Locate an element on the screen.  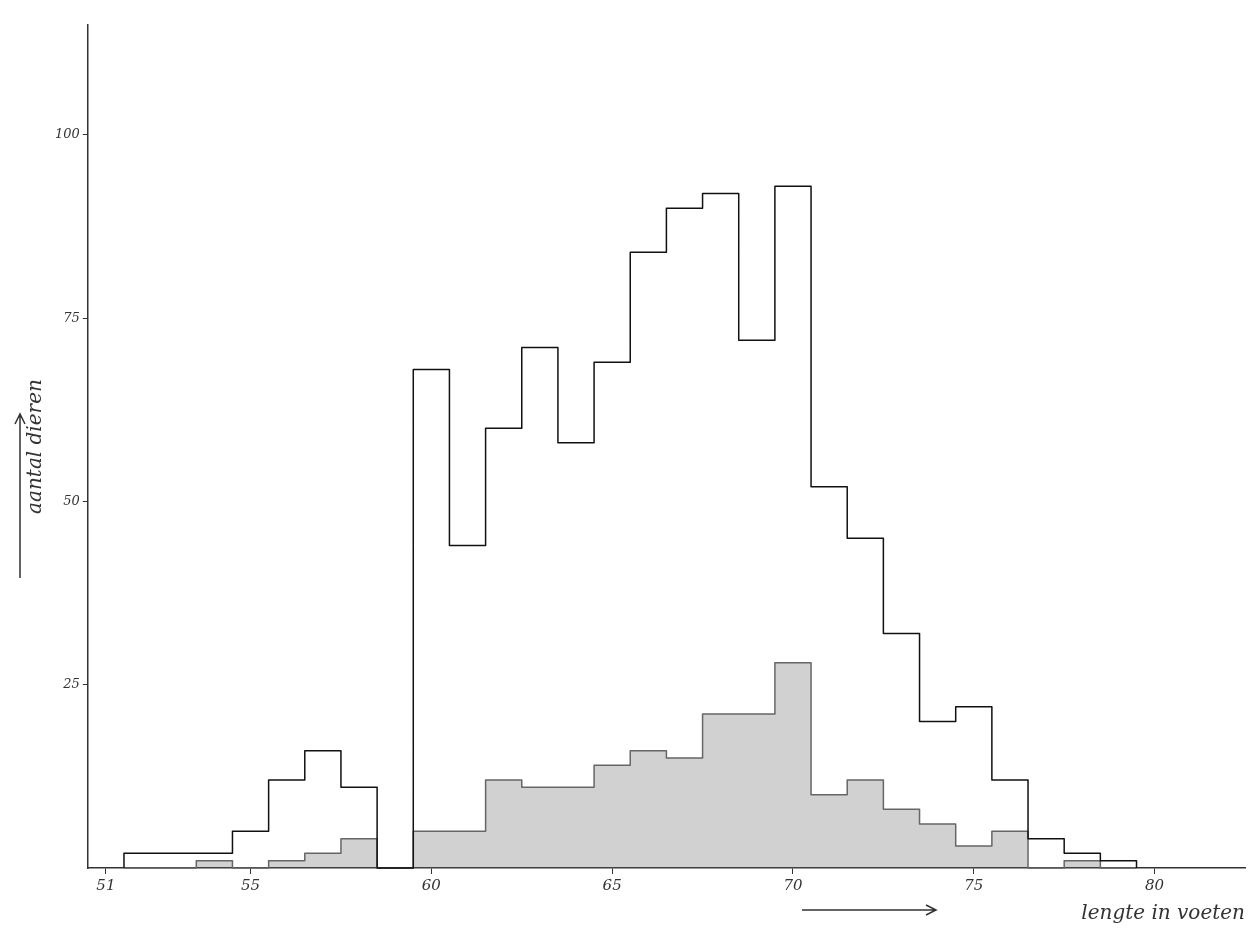
y-tick-label: 25 is located at coordinates (71, 684).